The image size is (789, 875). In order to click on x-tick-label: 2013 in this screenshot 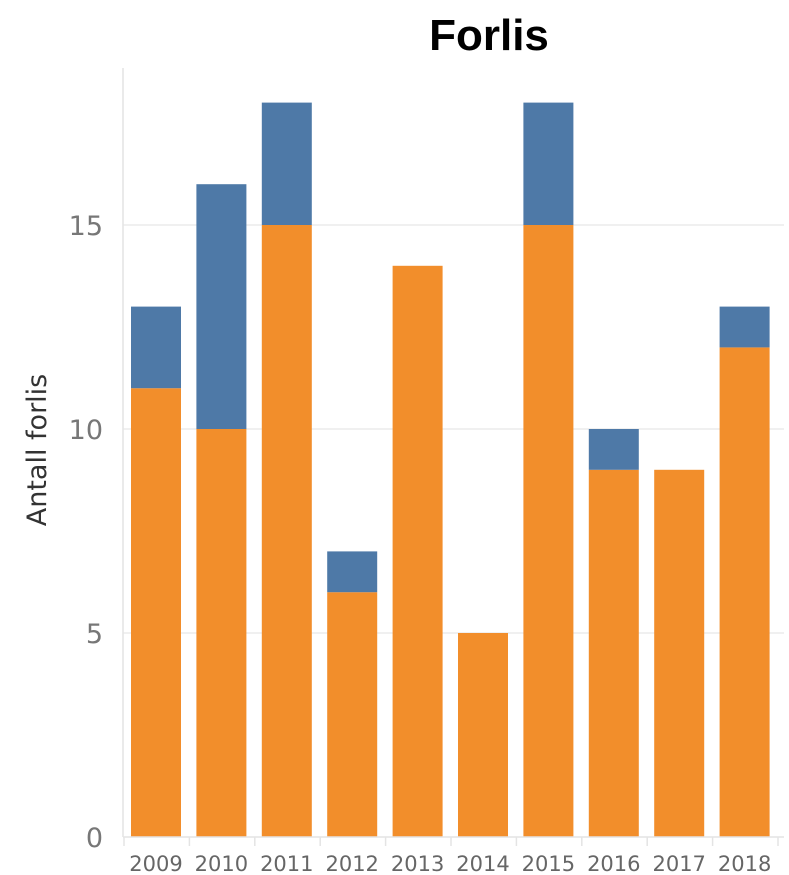, I will do `click(417, 863)`.